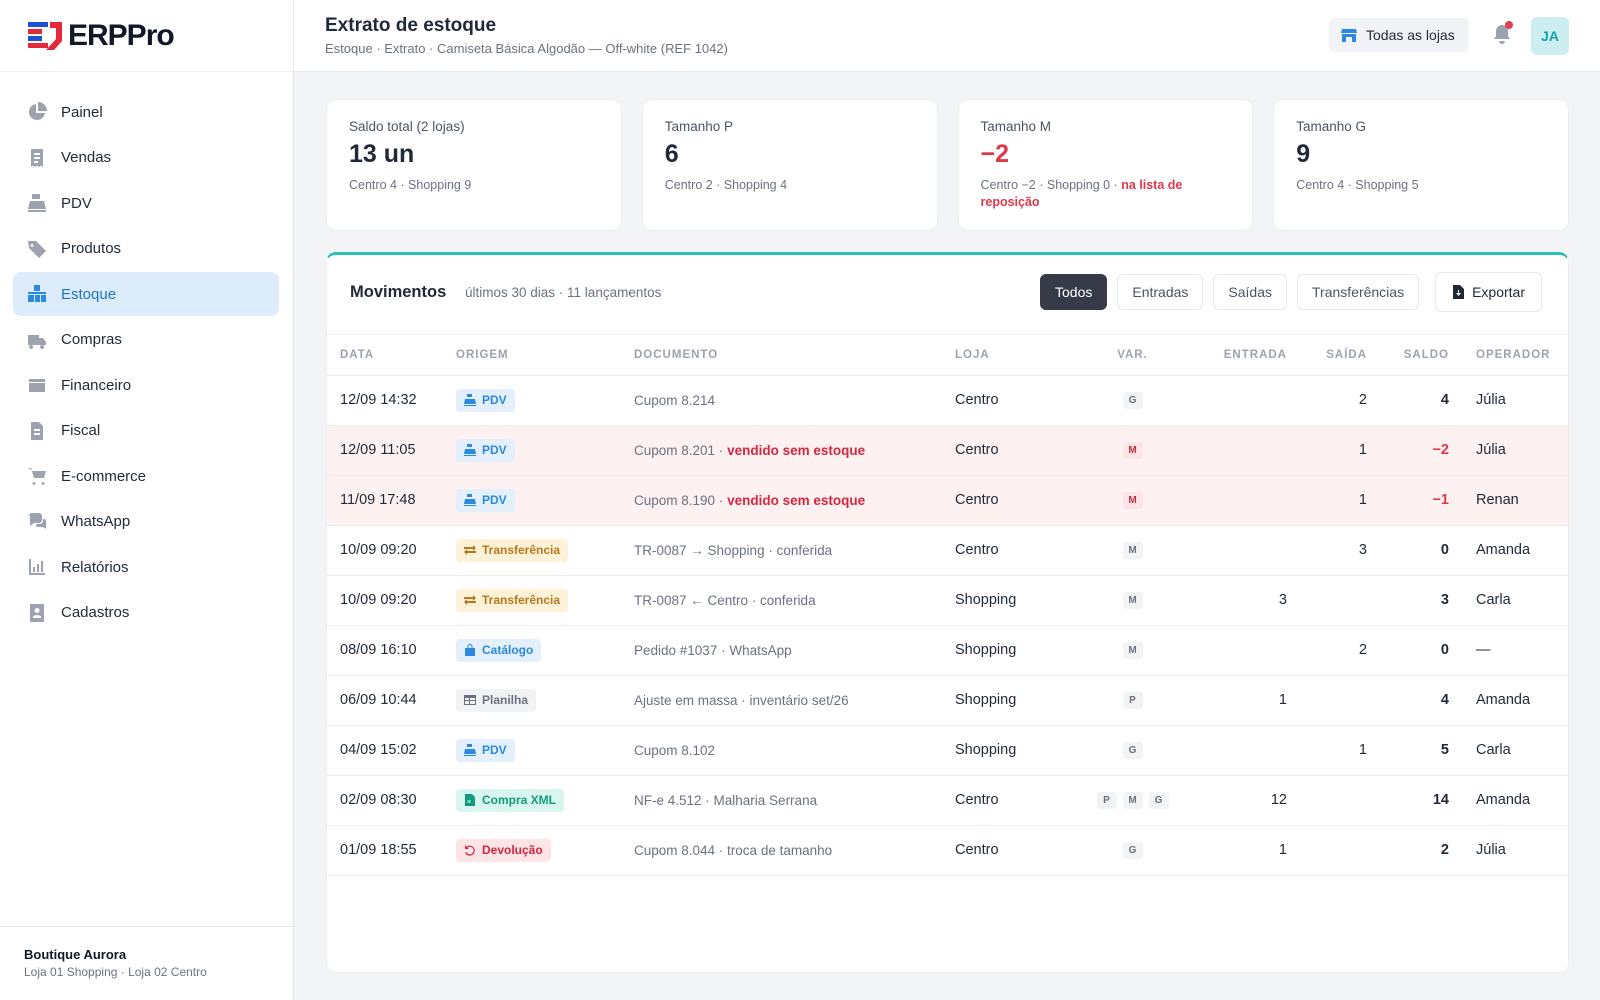  I want to click on col-header-documento: DOCUMENTO, so click(794, 355).